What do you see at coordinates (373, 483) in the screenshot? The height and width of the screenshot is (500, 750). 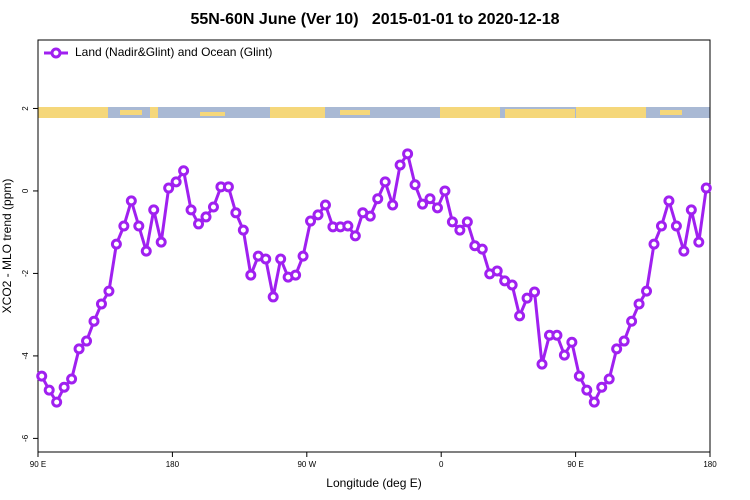 I see `x-axis-label: Longitude (deg E)` at bounding box center [373, 483].